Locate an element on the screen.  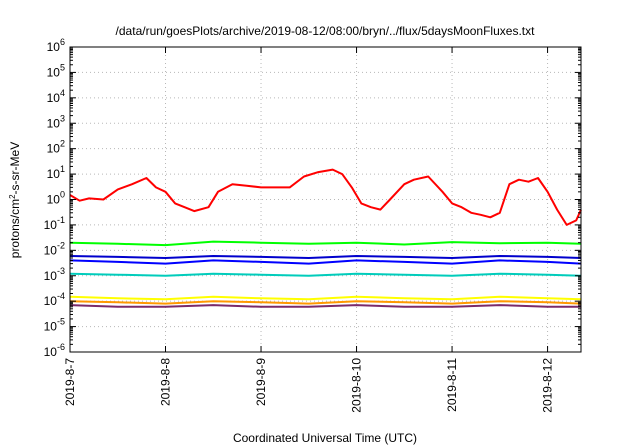
y-tick-label-exponent: 5 is located at coordinates (62, 67).